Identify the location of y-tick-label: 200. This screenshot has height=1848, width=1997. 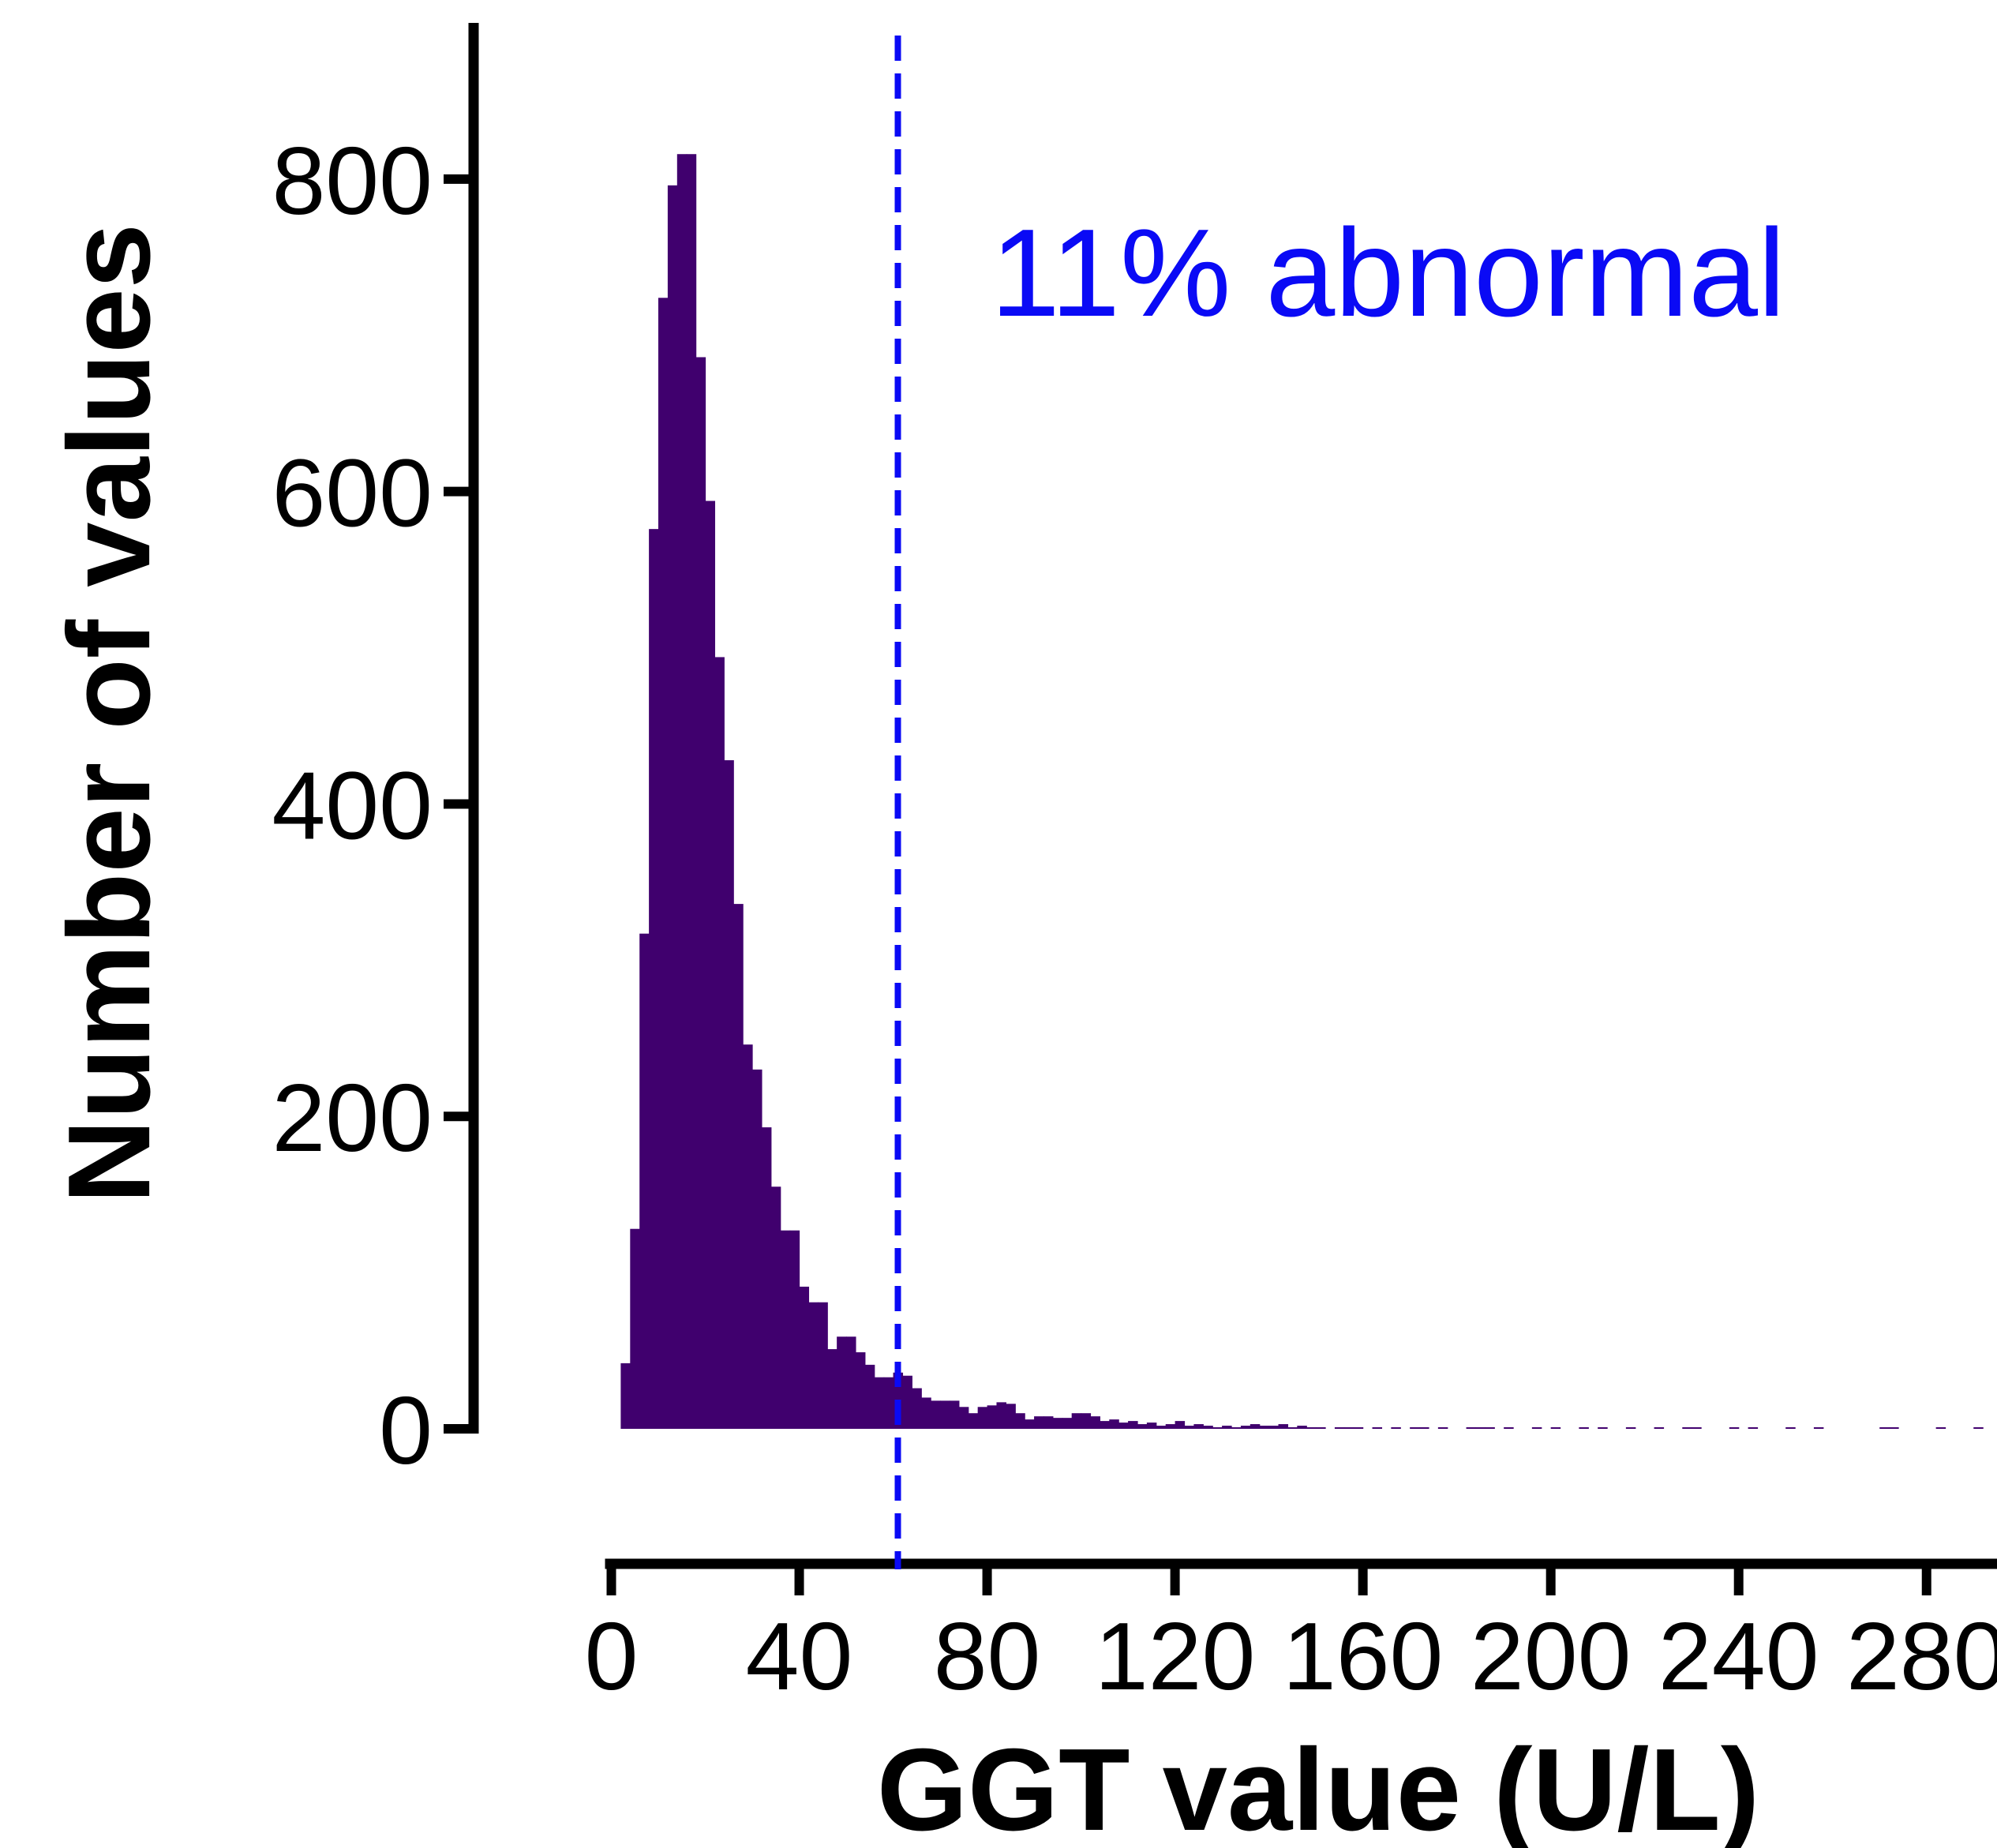
(353, 1117).